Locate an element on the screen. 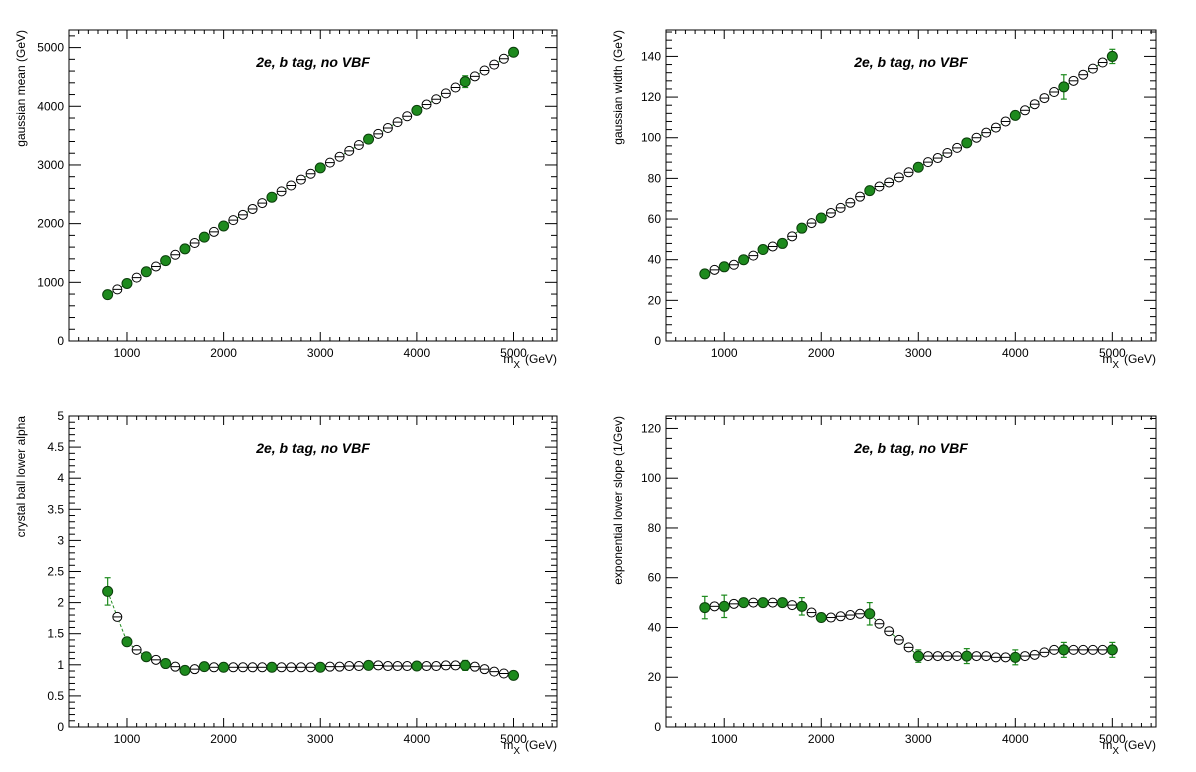 This screenshot has height=772, width=1196. y-tick-label: 4000 is located at coordinates (50, 106).